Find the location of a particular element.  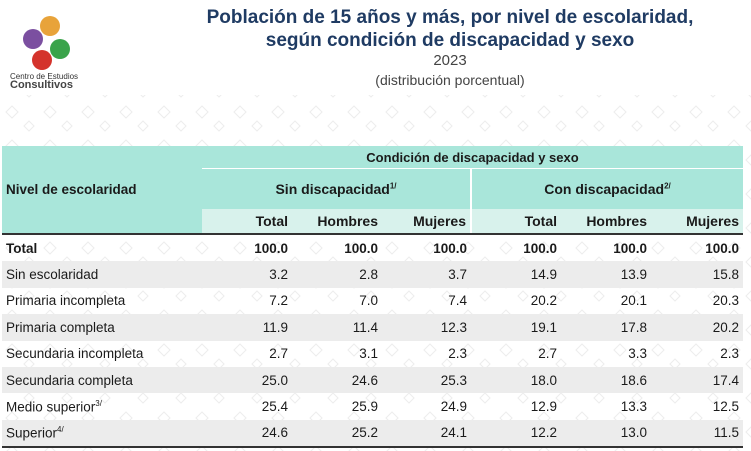

col-sin-total: Total is located at coordinates (247, 222).